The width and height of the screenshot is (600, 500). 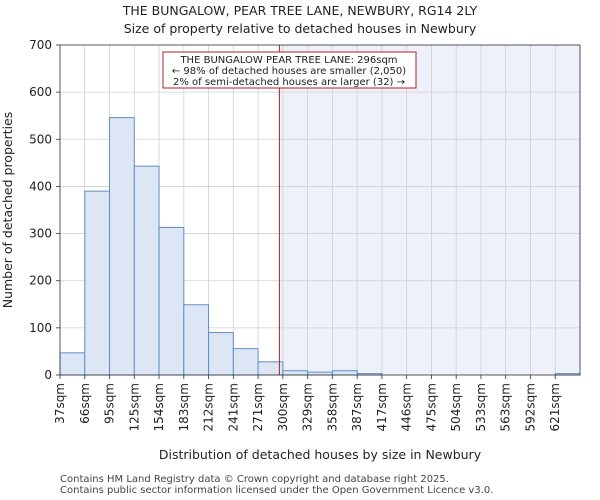 What do you see at coordinates (407, 407) in the screenshot?
I see `x-tick-label: 446sqm` at bounding box center [407, 407].